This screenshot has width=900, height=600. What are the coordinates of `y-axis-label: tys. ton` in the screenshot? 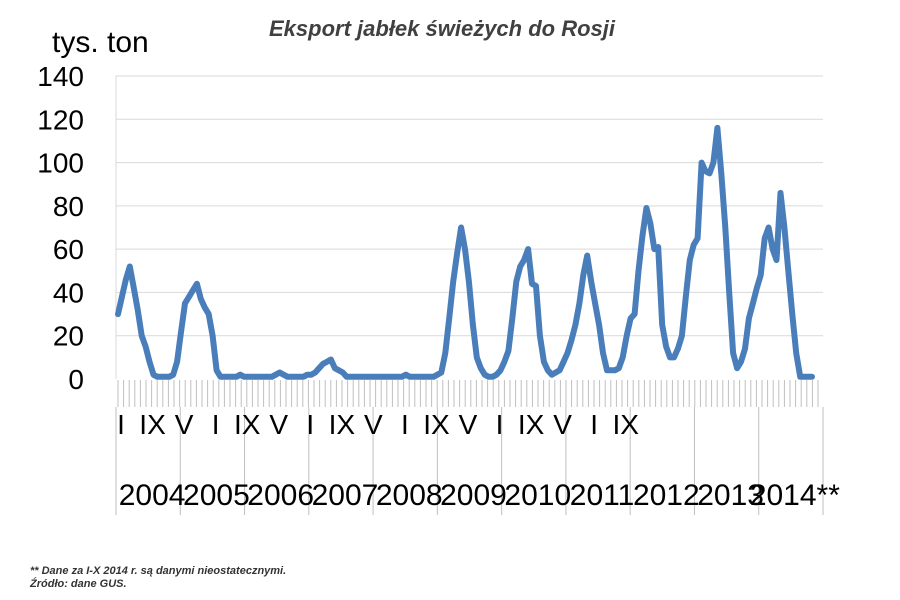 It's located at (100, 42).